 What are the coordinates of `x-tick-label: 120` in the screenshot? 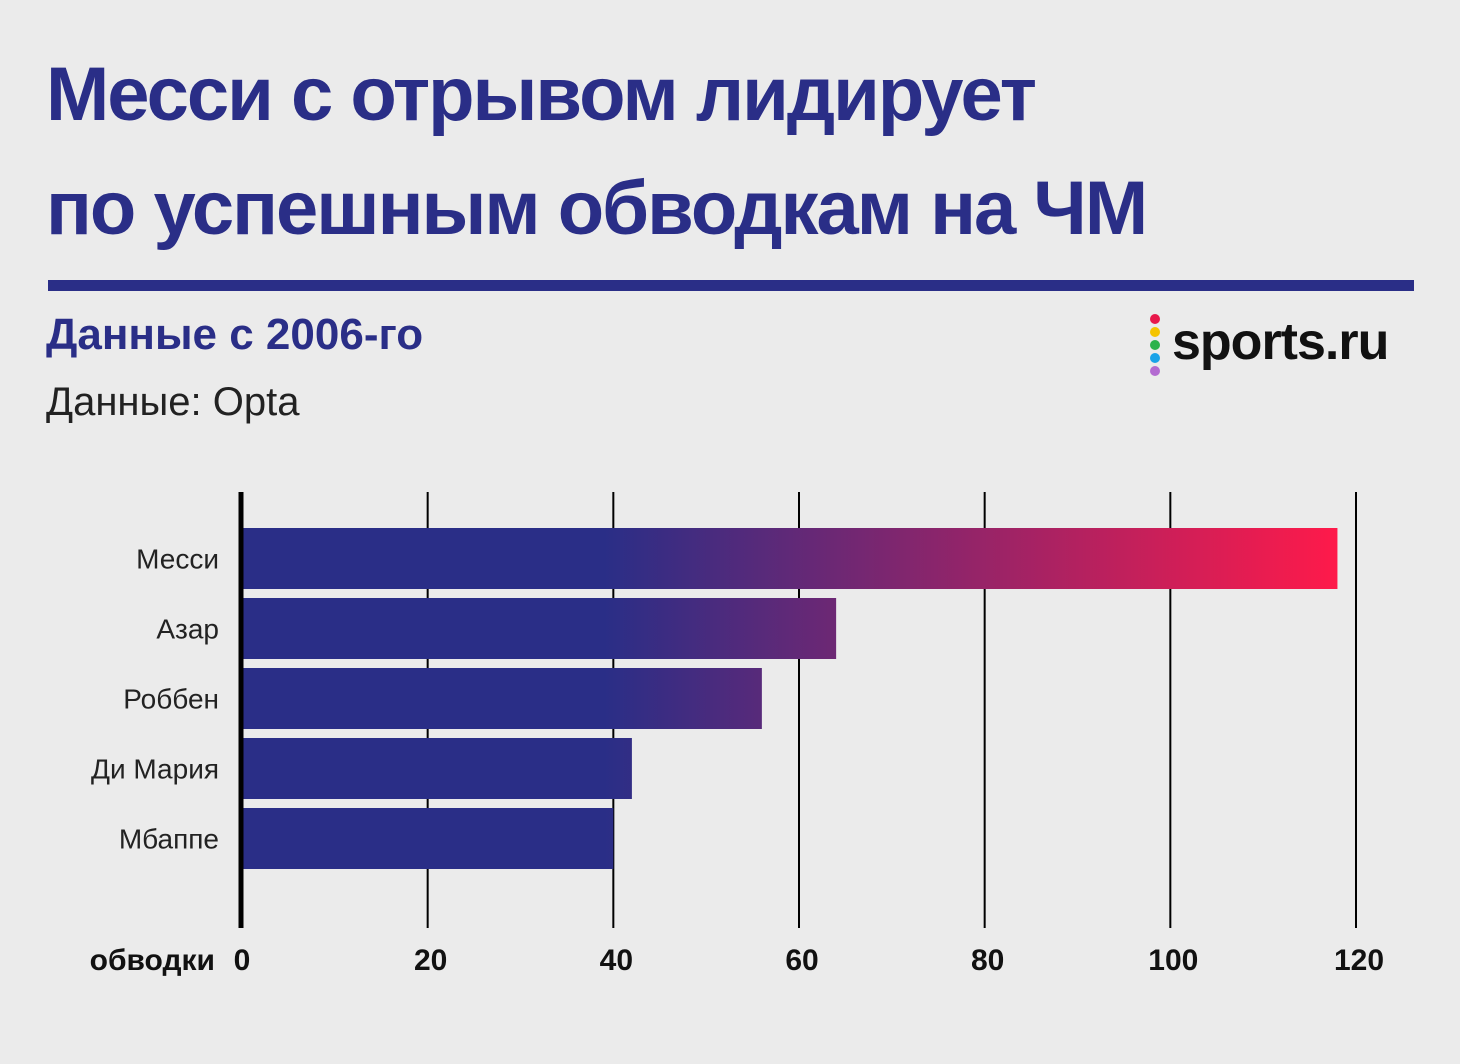 It's located at (1359, 960).